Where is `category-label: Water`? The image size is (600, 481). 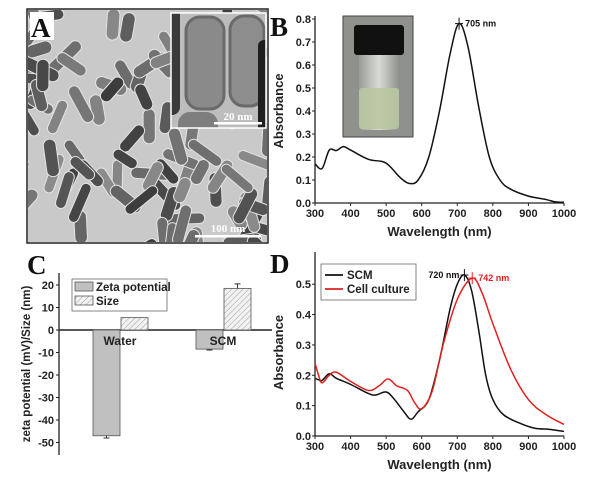
category-label: Water is located at coordinates (120, 341).